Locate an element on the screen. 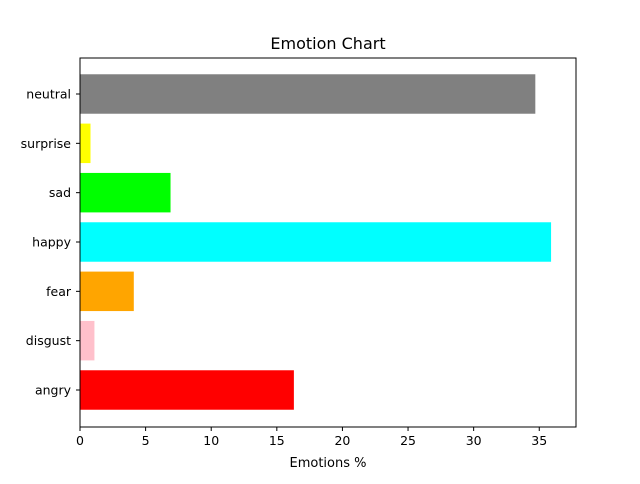 The image size is (640, 484). x-tick-label: 20 is located at coordinates (342, 440).